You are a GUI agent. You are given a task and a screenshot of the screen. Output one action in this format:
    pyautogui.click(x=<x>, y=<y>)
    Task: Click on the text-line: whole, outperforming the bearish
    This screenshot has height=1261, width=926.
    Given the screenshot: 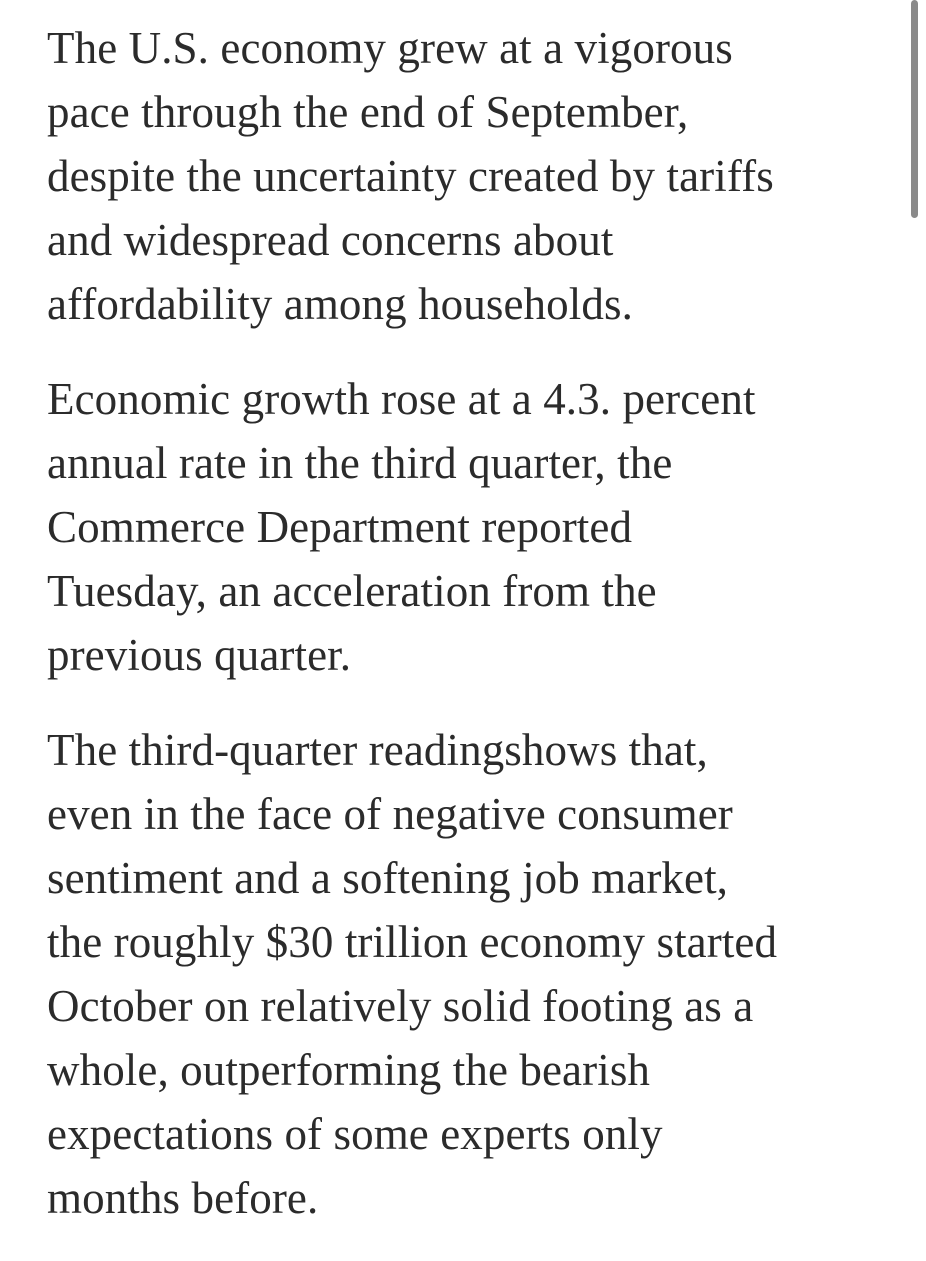 What is the action you would take?
    pyautogui.click(x=349, y=1070)
    